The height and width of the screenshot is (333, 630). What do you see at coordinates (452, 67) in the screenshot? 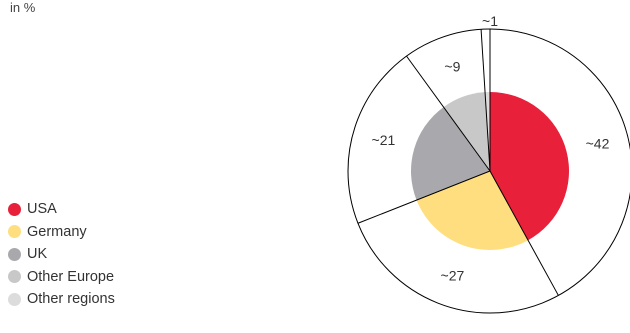
I see `value-label-other-europe: ~9` at bounding box center [452, 67].